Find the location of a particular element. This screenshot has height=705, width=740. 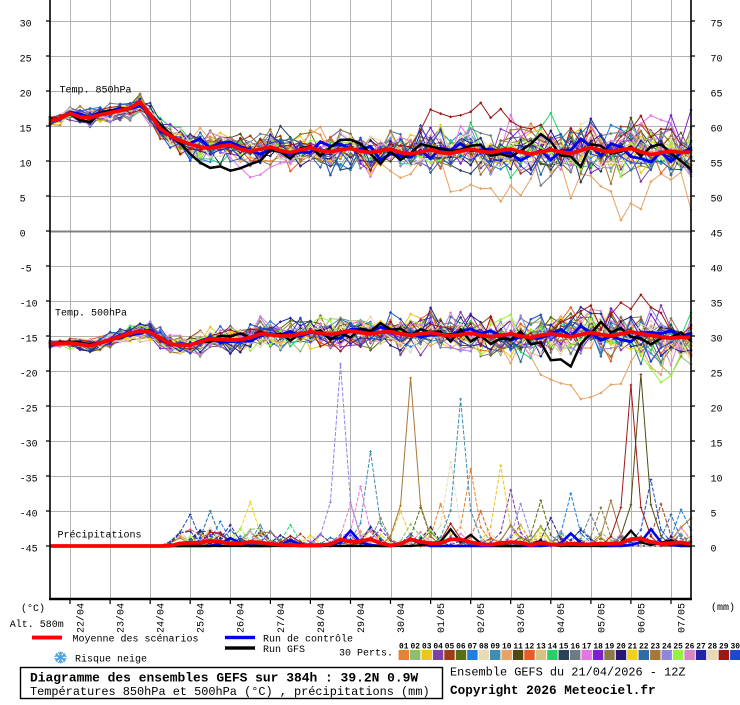

svg-text: -20 is located at coordinates (29, 375).